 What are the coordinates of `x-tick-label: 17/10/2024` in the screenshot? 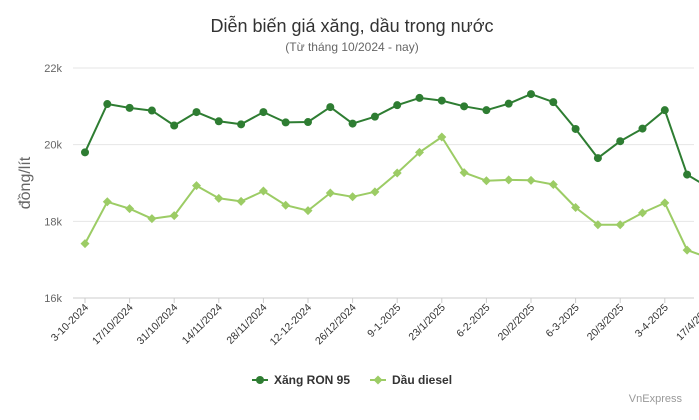 It's located at (113, 325).